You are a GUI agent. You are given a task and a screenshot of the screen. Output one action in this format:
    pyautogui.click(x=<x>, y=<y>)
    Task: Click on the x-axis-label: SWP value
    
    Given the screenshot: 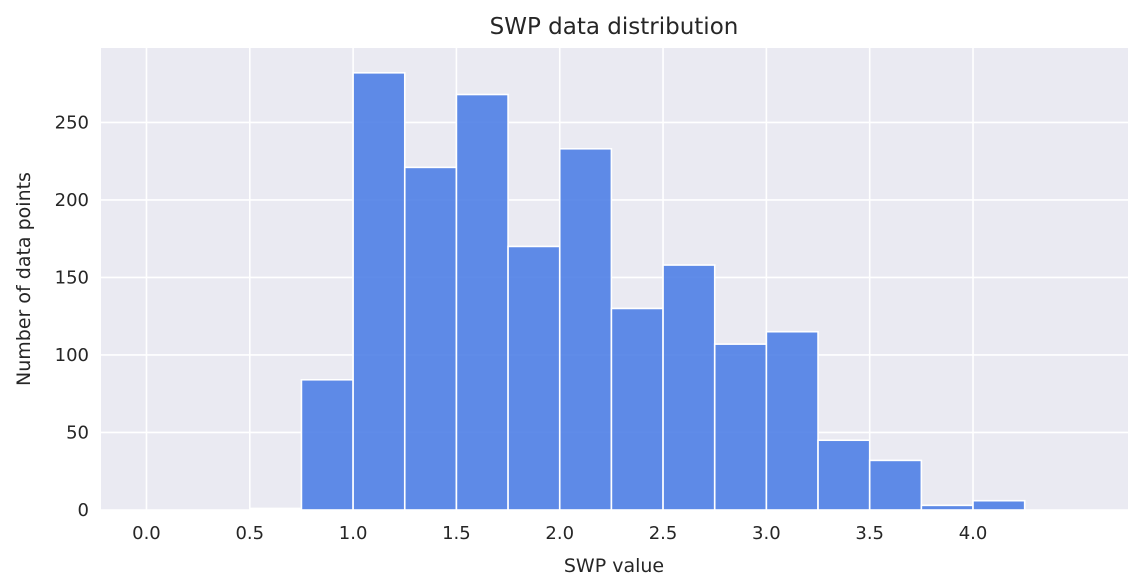 What is the action you would take?
    pyautogui.click(x=614, y=566)
    